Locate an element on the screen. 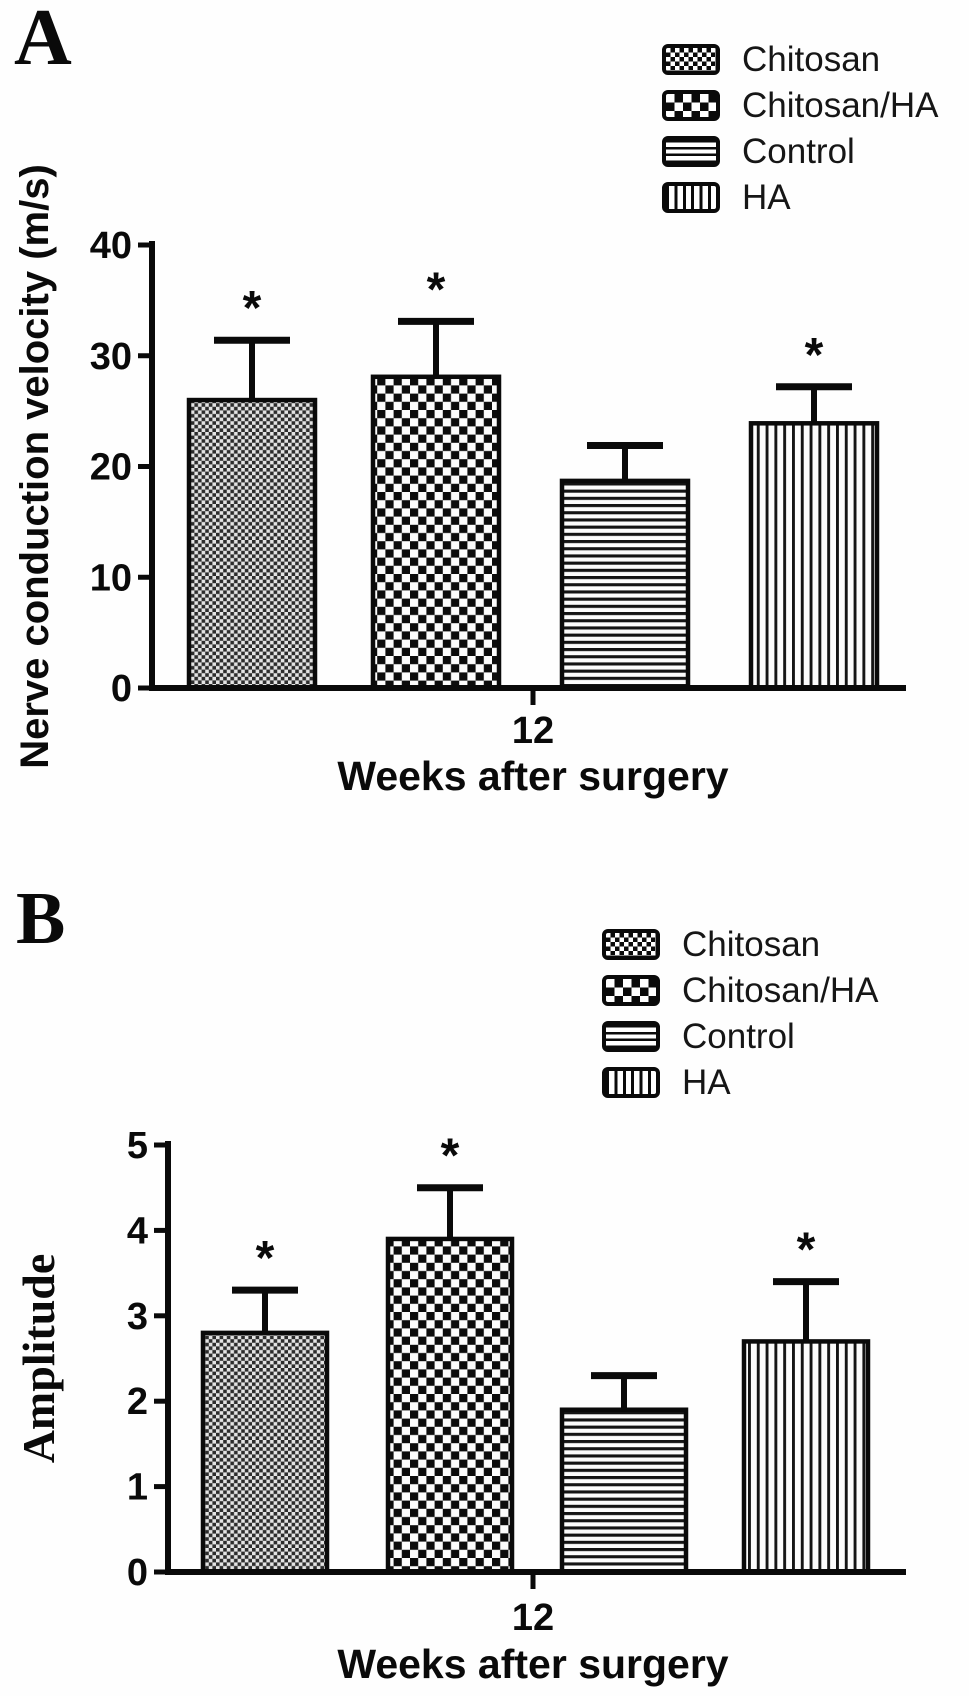 The image size is (969, 1696). panel-b-letter: B is located at coordinates (41, 919).